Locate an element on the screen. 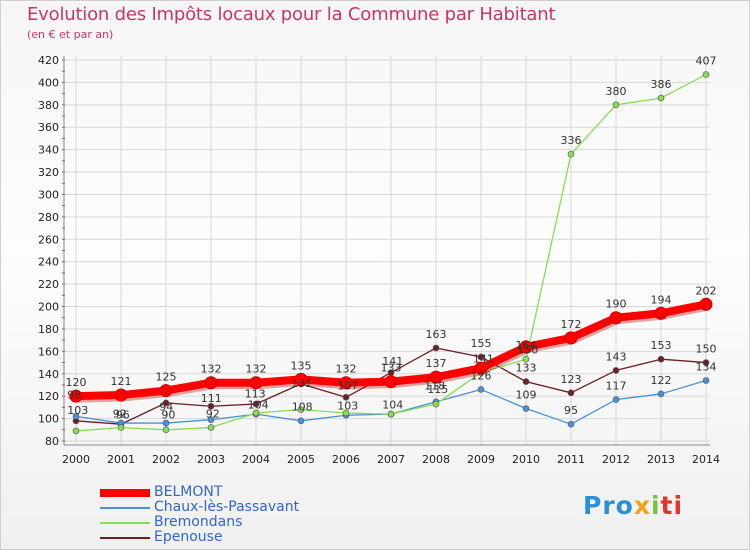 The image size is (750, 550). proxiti-logo: Proxiti is located at coordinates (633, 505).